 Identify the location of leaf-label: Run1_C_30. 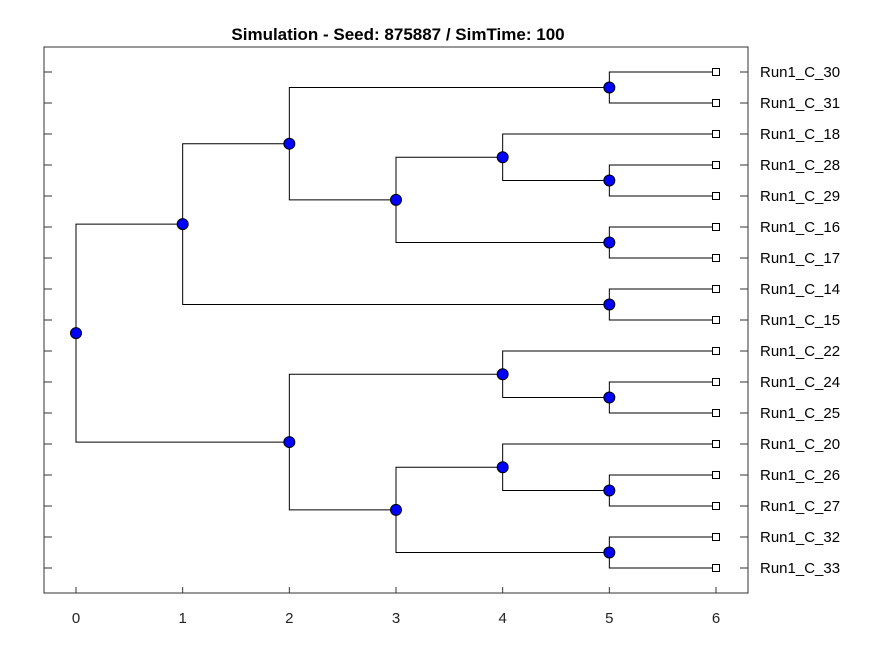
(800, 72).